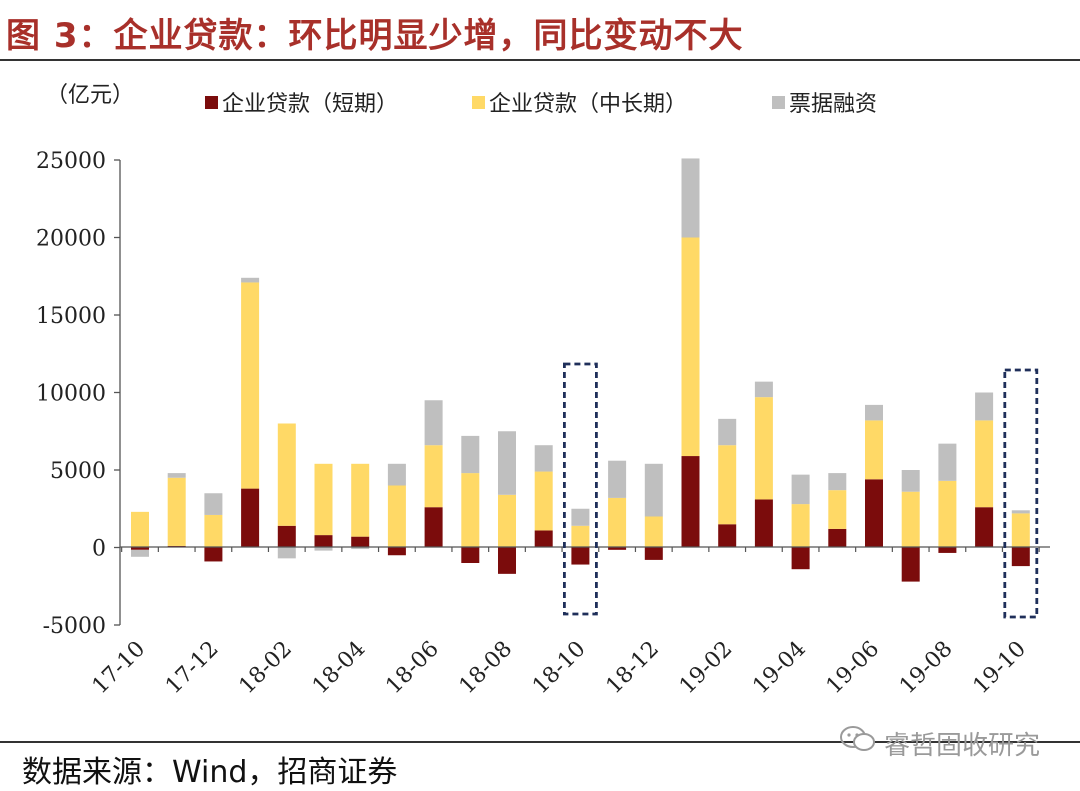 The image size is (1080, 791). I want to click on bar-19-04-s0, so click(800, 558).